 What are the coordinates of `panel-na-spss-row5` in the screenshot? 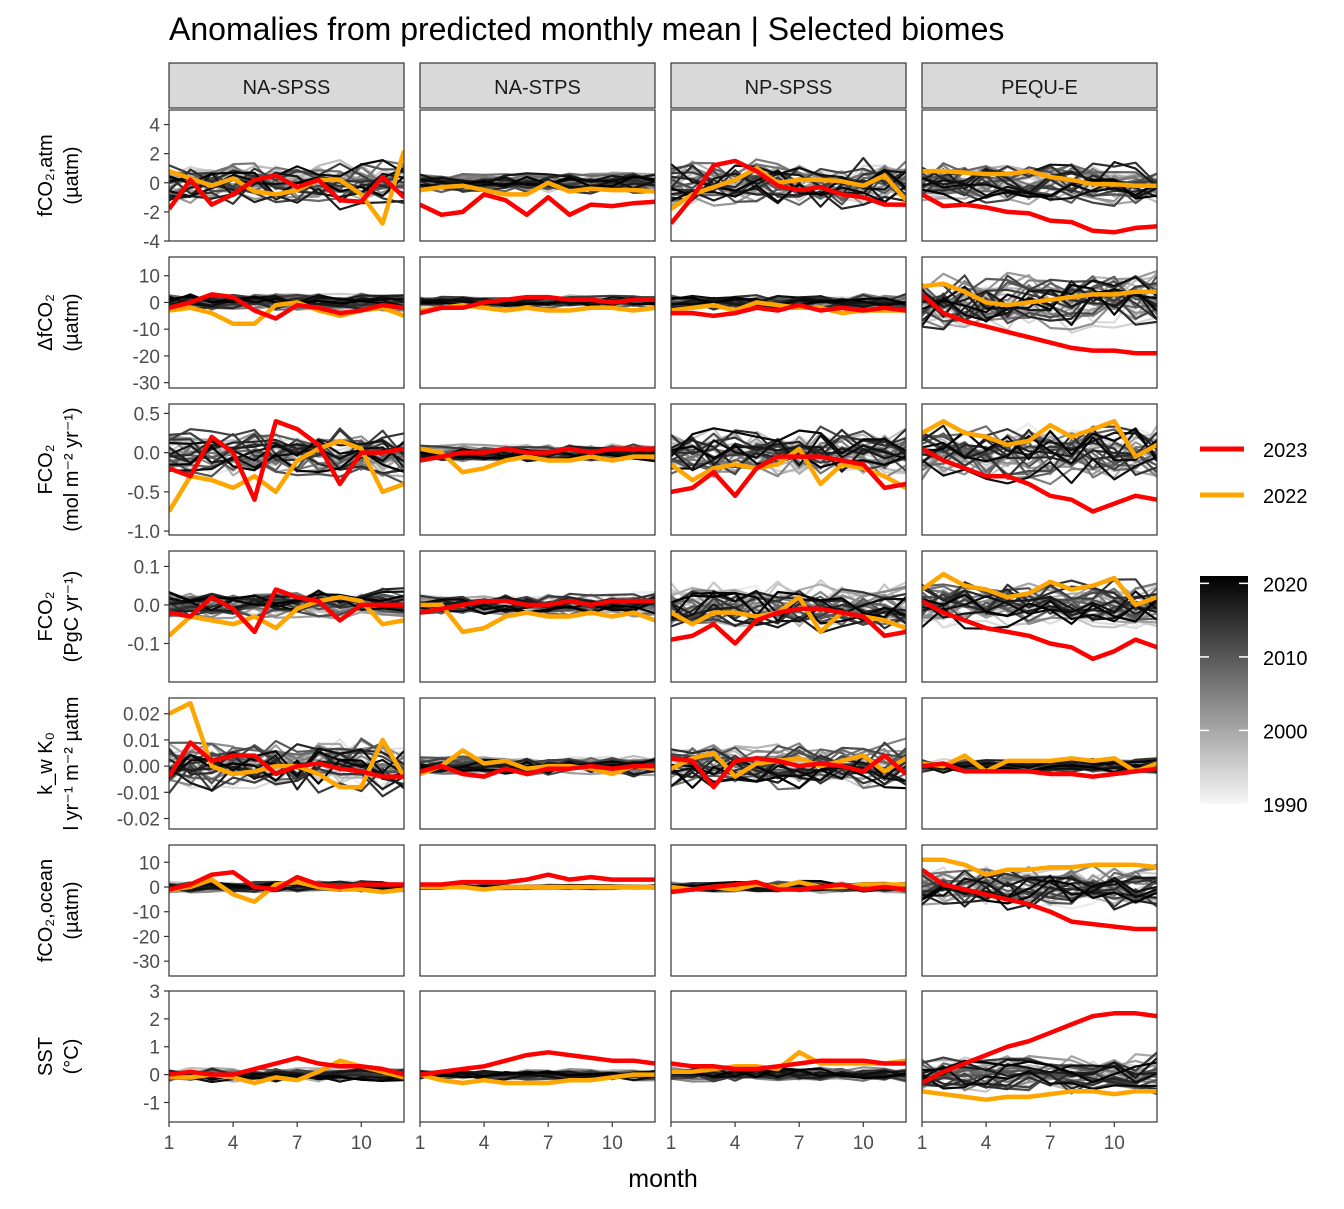 It's located at (286, 763).